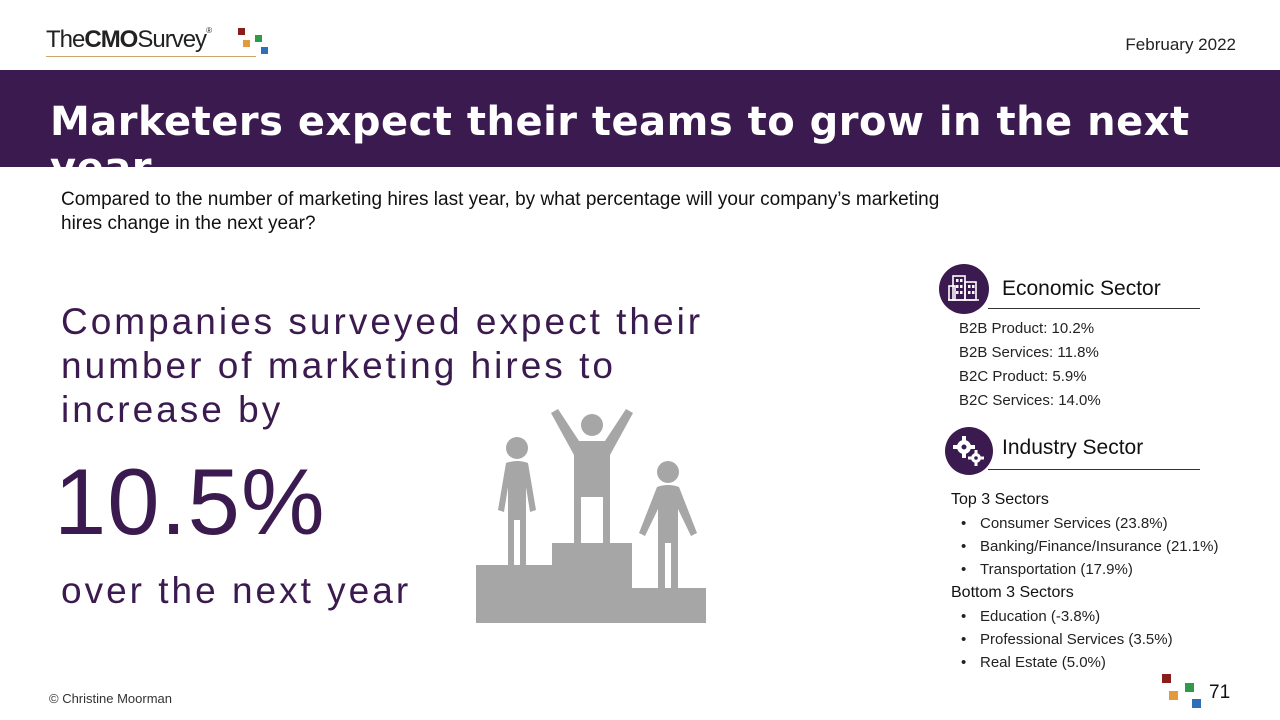 The height and width of the screenshot is (720, 1280). Describe the element at coordinates (1023, 376) in the screenshot. I see `economic-sector-item: B2C Product: 5.9%` at that location.